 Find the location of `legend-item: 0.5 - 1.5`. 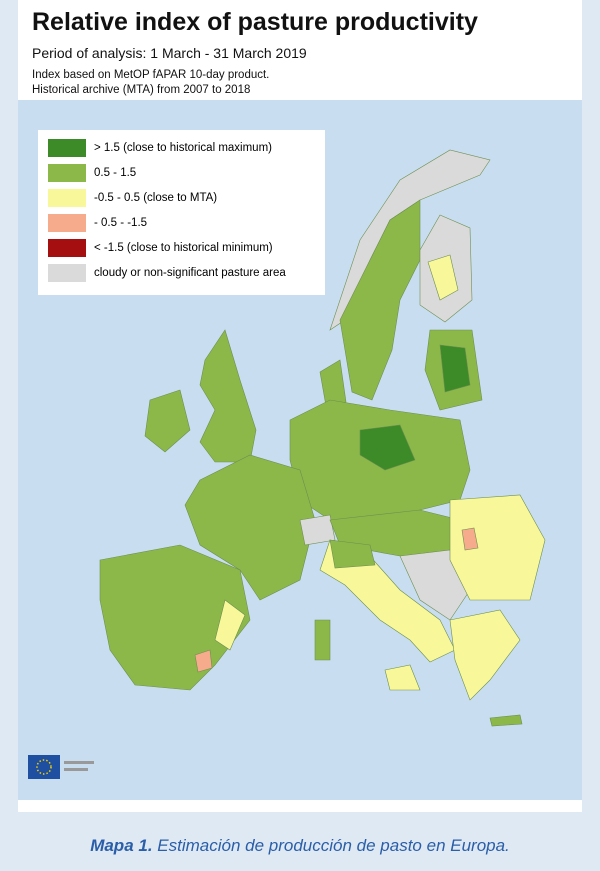

legend-item: 0.5 - 1.5 is located at coordinates (92, 173).